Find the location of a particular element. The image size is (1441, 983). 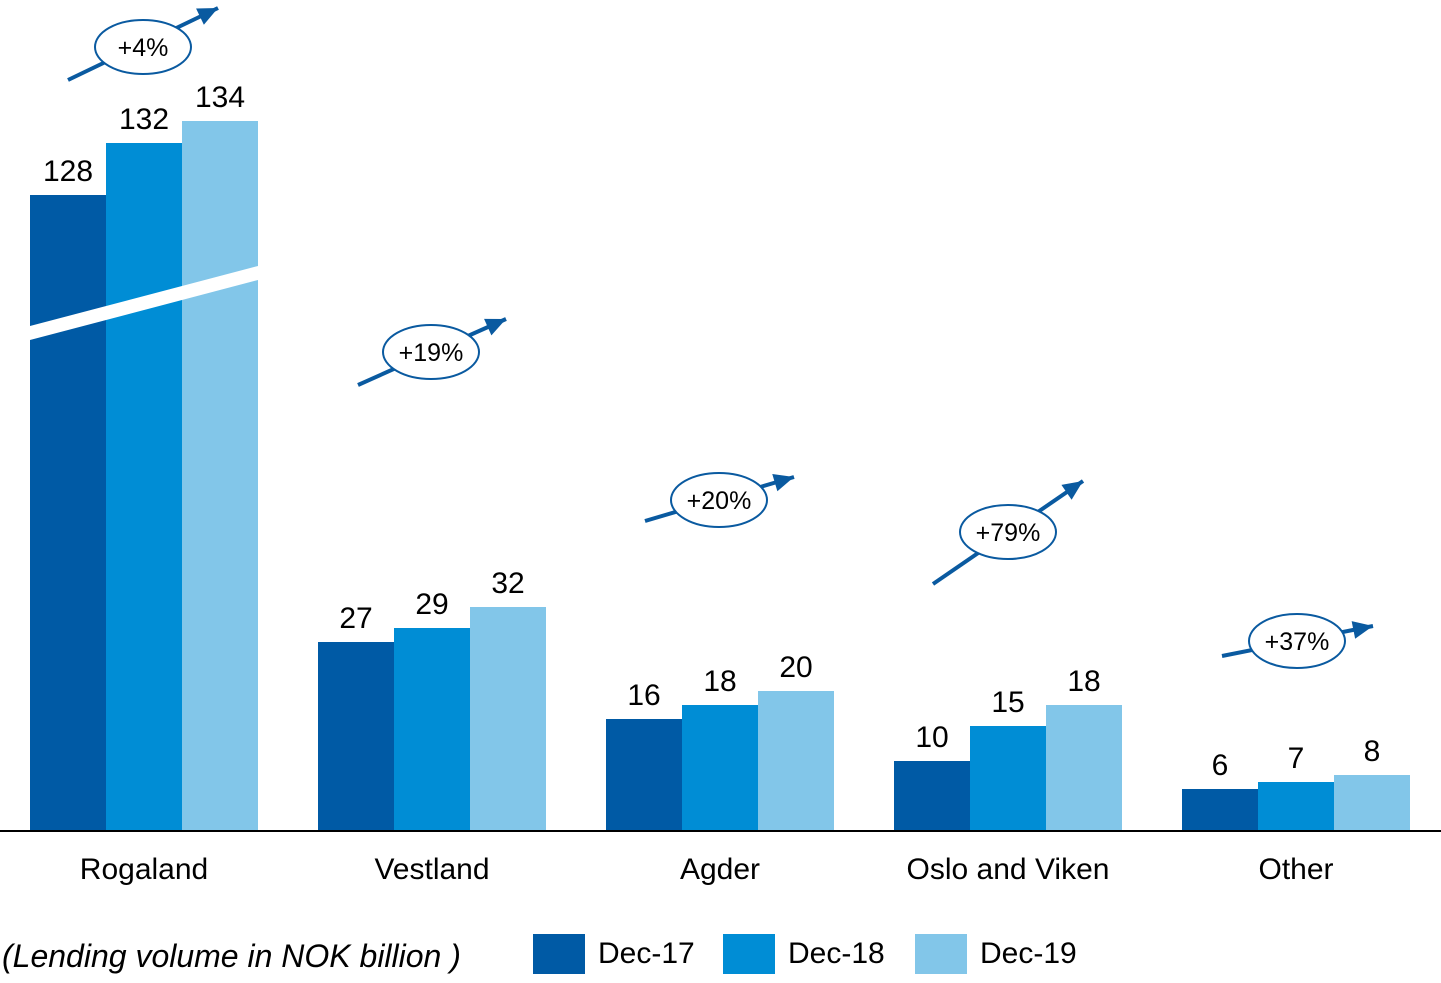

legend-item-dec-19: Dec-19 is located at coordinates (996, 954).